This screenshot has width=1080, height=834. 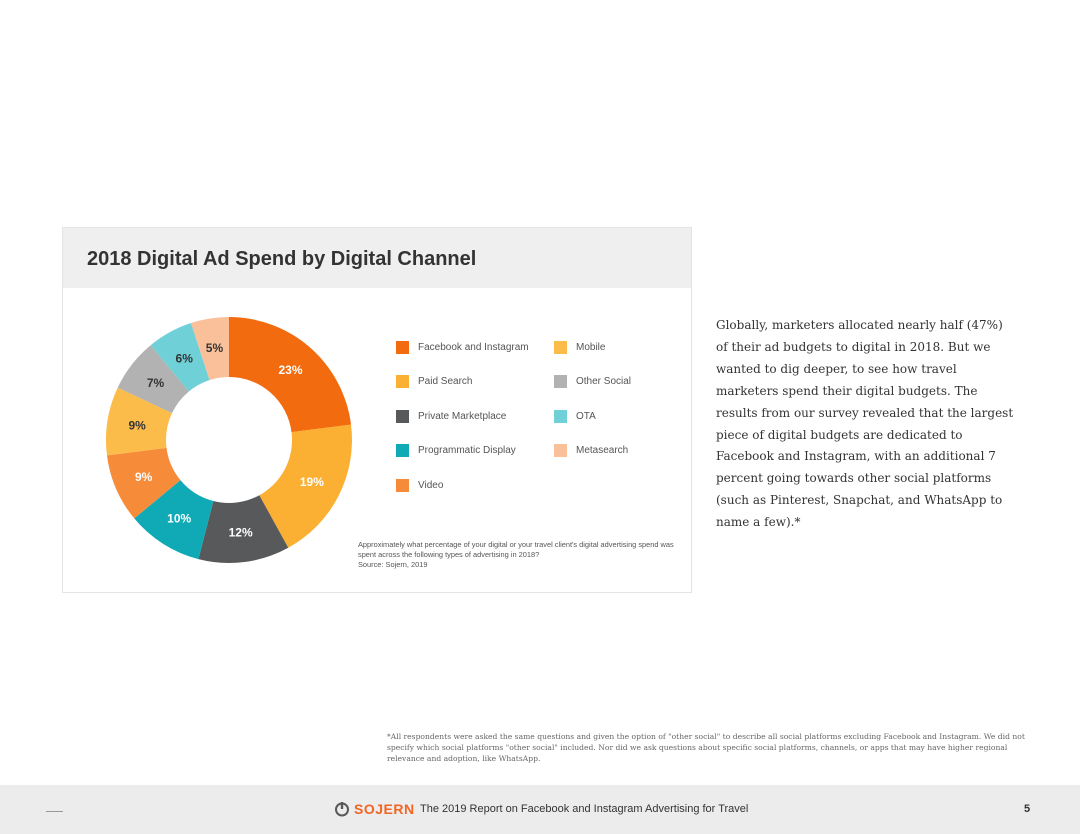 I want to click on legend-label: Video, so click(x=431, y=485).